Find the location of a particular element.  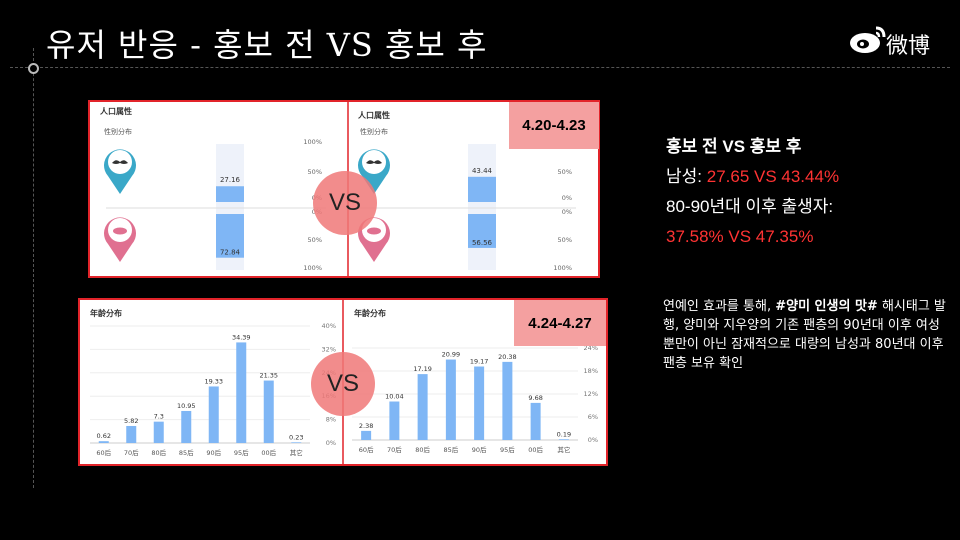

age-value-label: 0.19 is located at coordinates (564, 434).